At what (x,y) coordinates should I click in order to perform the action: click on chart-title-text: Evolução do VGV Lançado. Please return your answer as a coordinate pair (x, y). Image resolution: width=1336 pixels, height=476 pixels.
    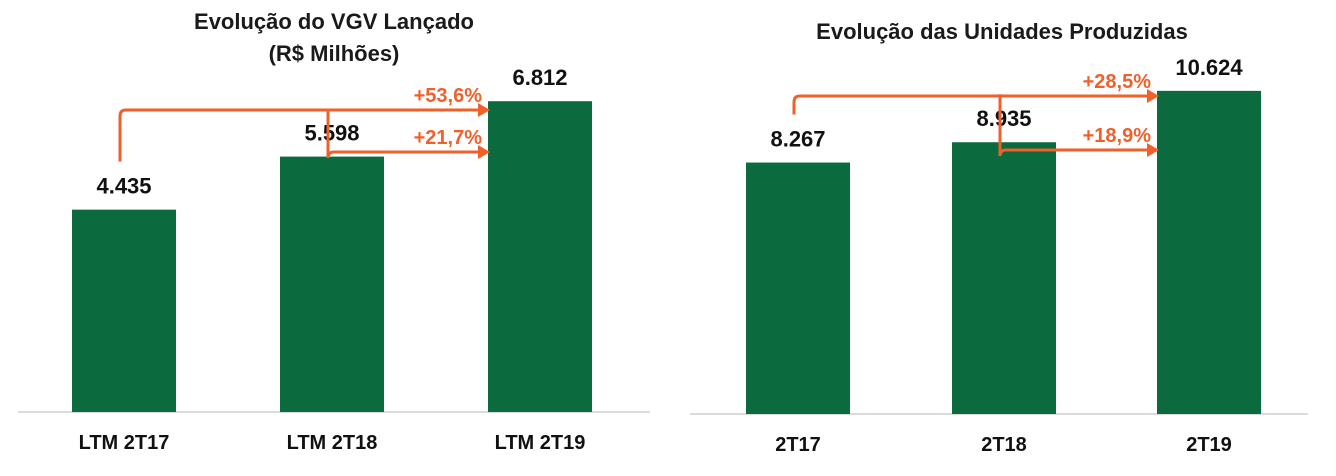
    Looking at the image, I should click on (334, 21).